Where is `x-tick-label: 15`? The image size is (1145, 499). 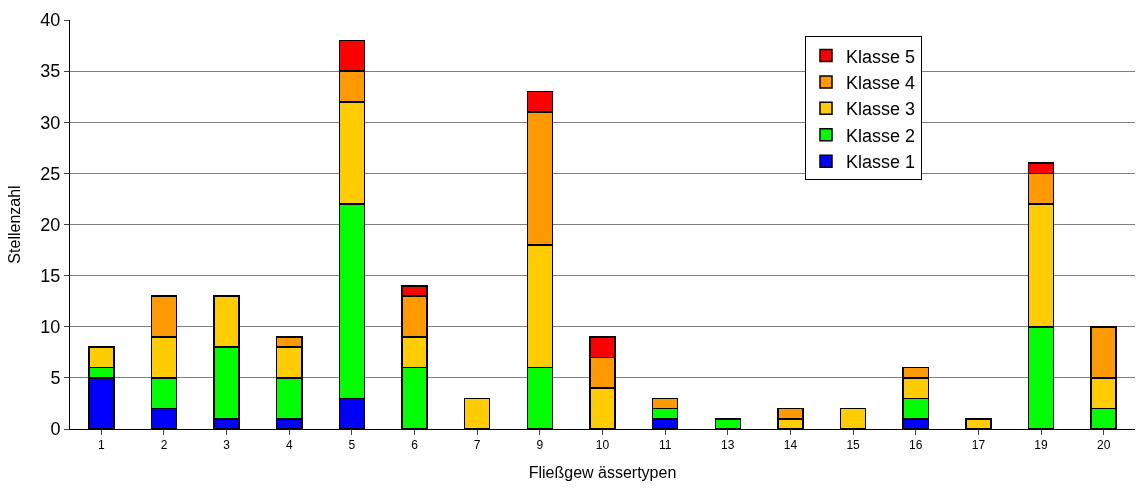
x-tick-label: 15 is located at coordinates (853, 445).